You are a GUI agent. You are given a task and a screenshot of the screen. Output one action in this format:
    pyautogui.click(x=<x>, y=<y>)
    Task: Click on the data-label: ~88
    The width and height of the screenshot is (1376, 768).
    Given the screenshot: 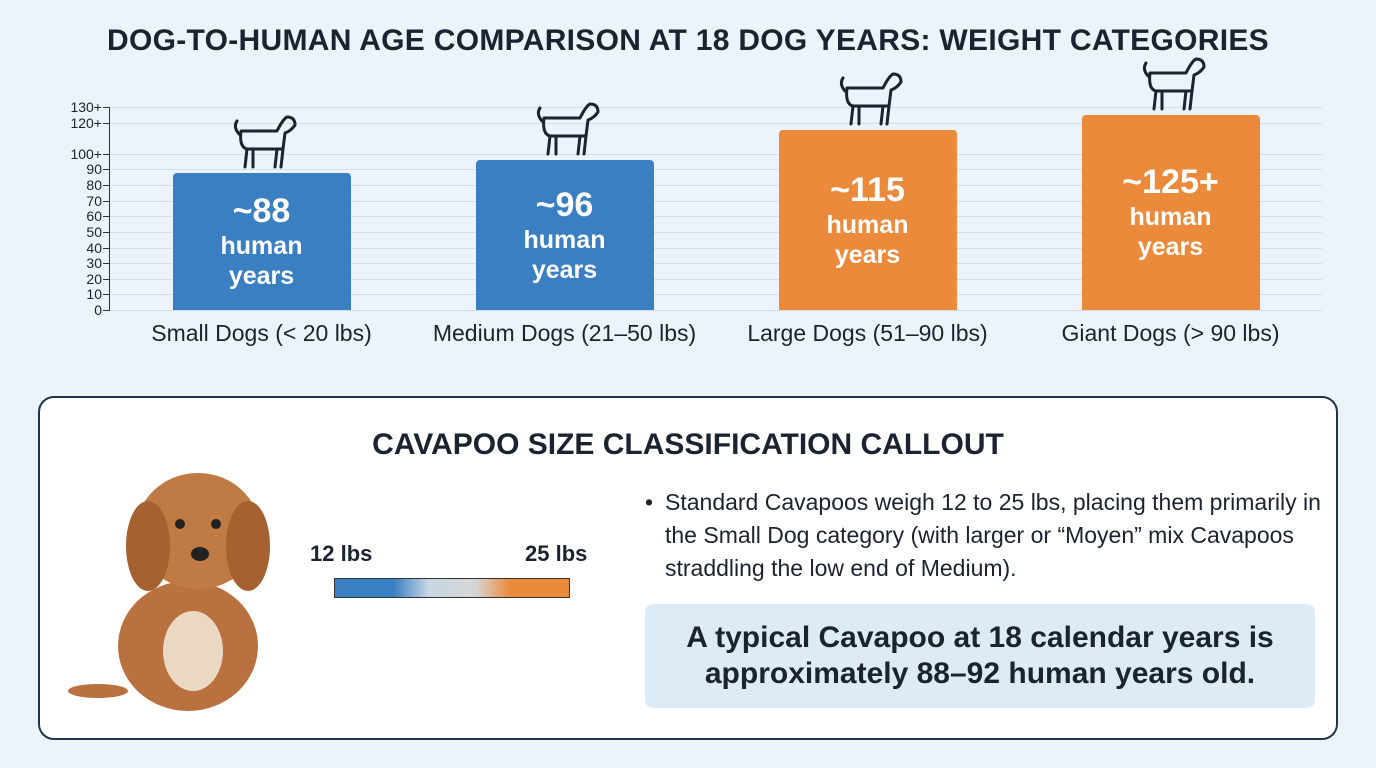 What is the action you would take?
    pyautogui.click(x=261, y=210)
    